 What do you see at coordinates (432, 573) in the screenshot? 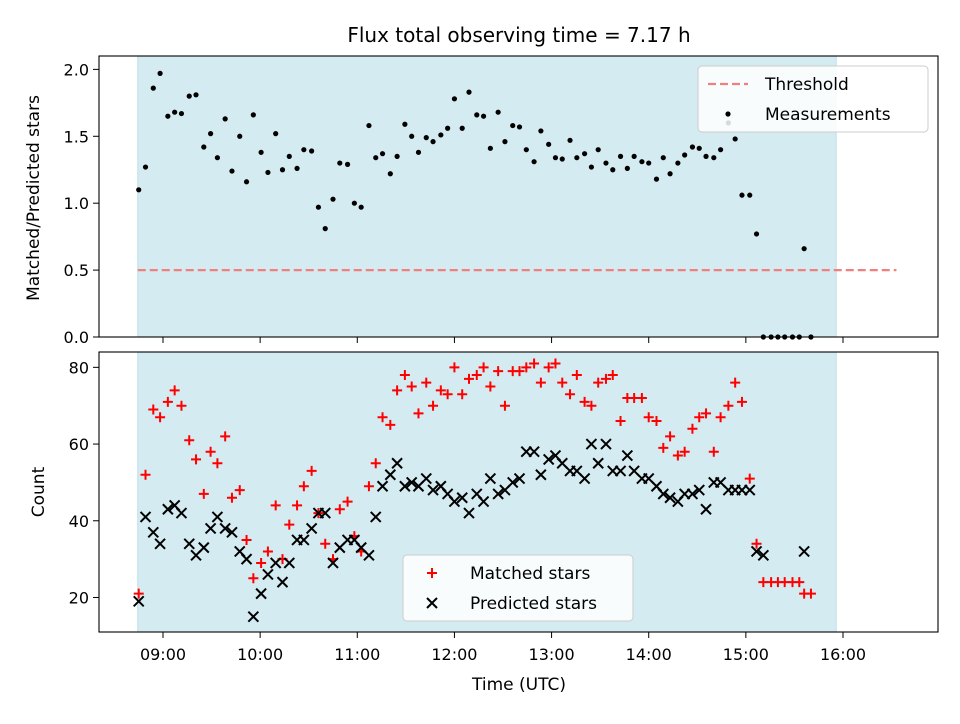
I see `legend-matched-swatch` at bounding box center [432, 573].